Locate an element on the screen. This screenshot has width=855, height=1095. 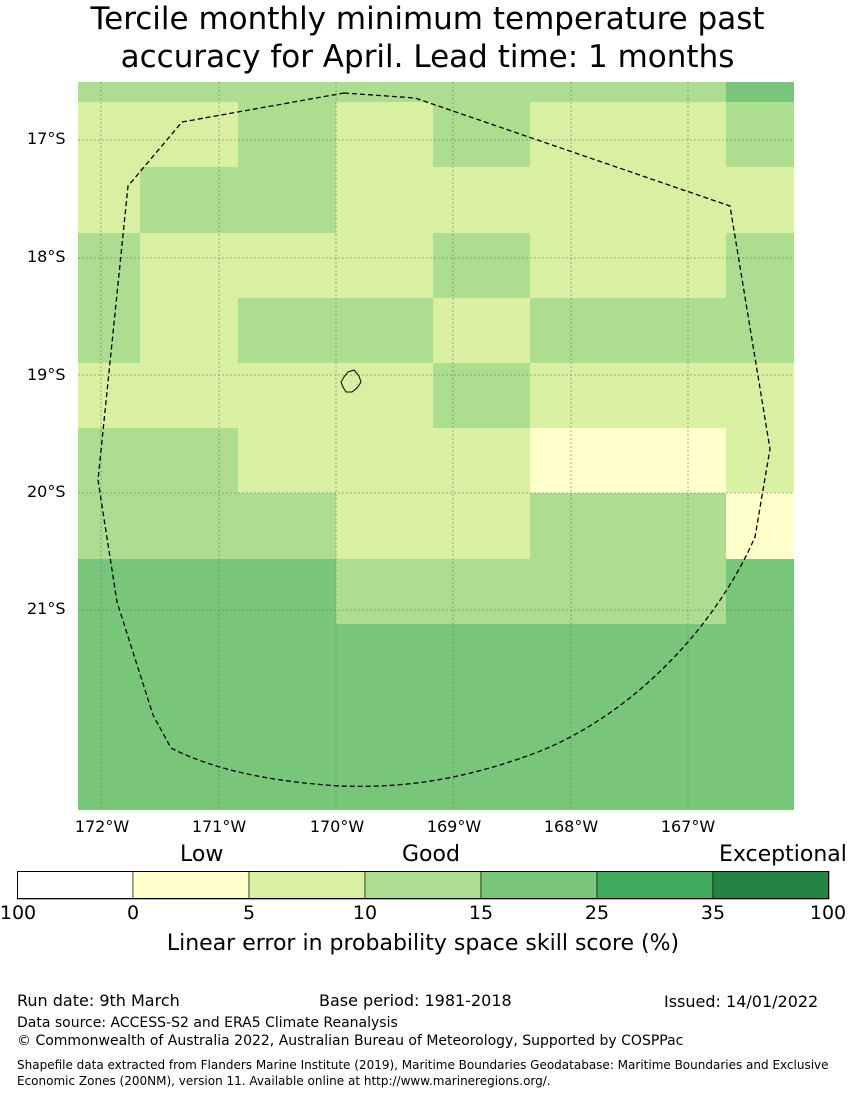
lon-label-167w: 167°W is located at coordinates (688, 826).